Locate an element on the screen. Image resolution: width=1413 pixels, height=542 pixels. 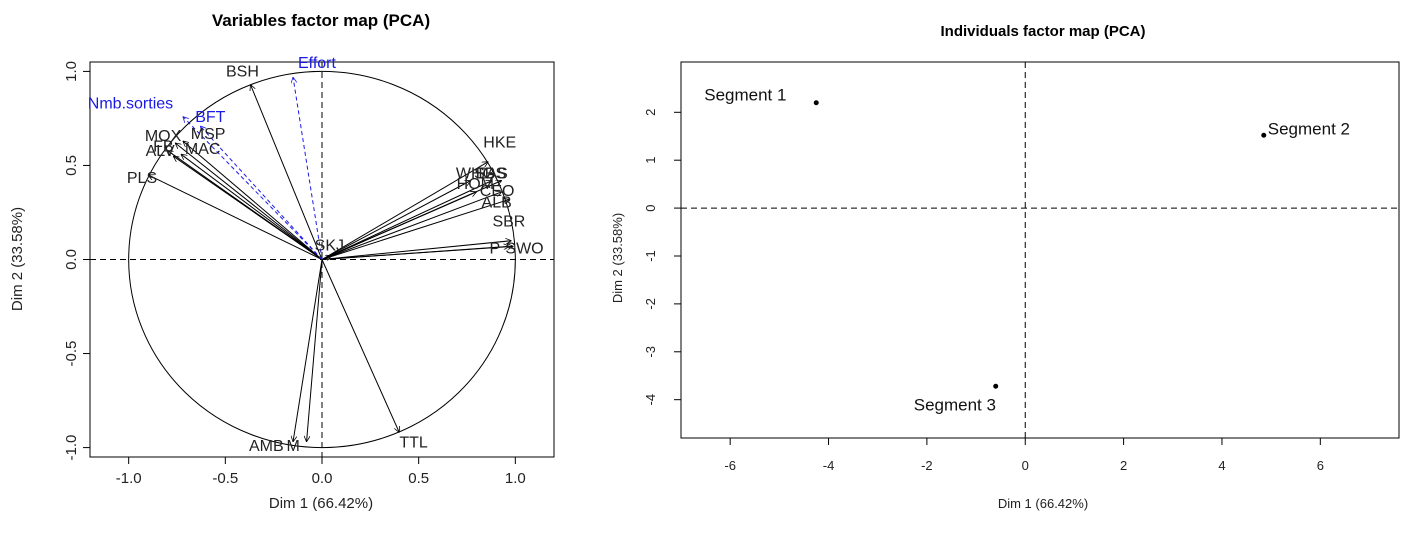
arrow-alb is located at coordinates (415, 229).